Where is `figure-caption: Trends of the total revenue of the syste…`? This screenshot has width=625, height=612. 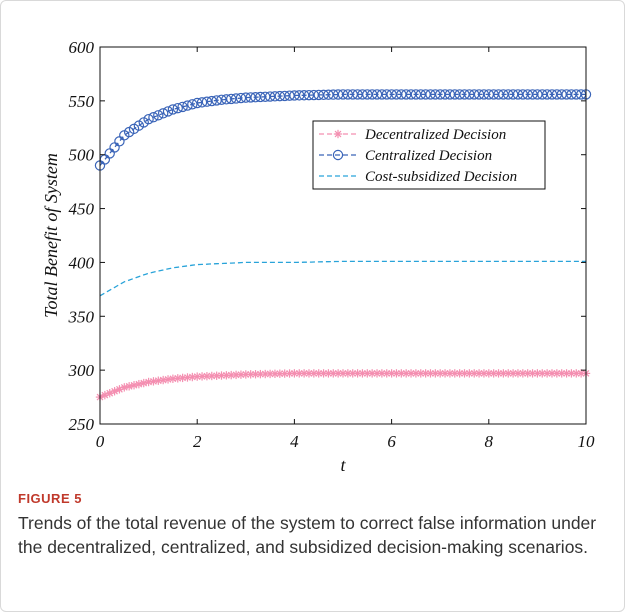
figure-caption: Trends of the total revenue of the syste… is located at coordinates (307, 535).